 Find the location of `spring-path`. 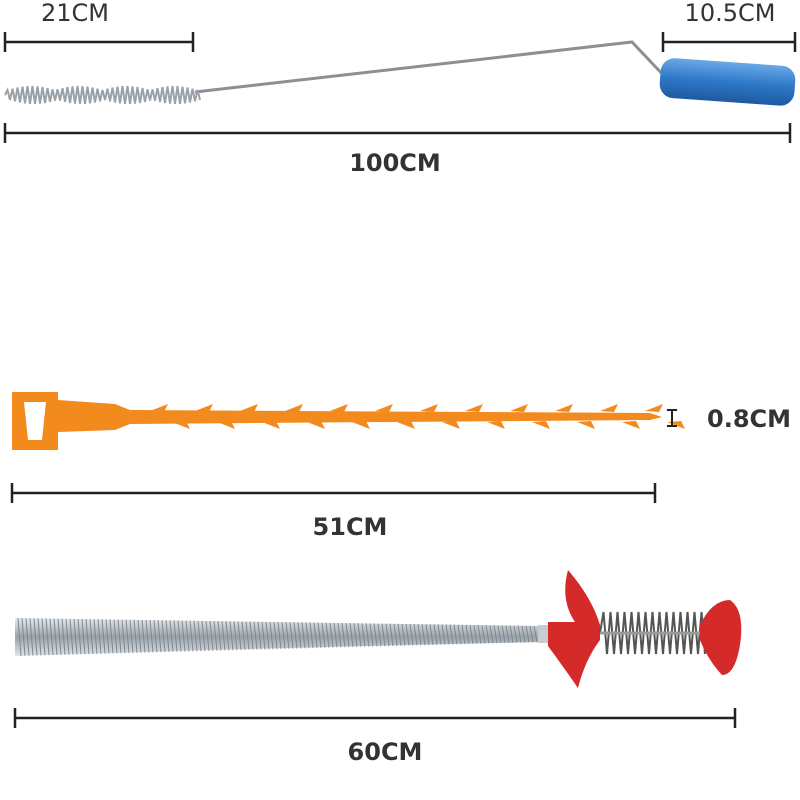

spring-path is located at coordinates (652, 633).